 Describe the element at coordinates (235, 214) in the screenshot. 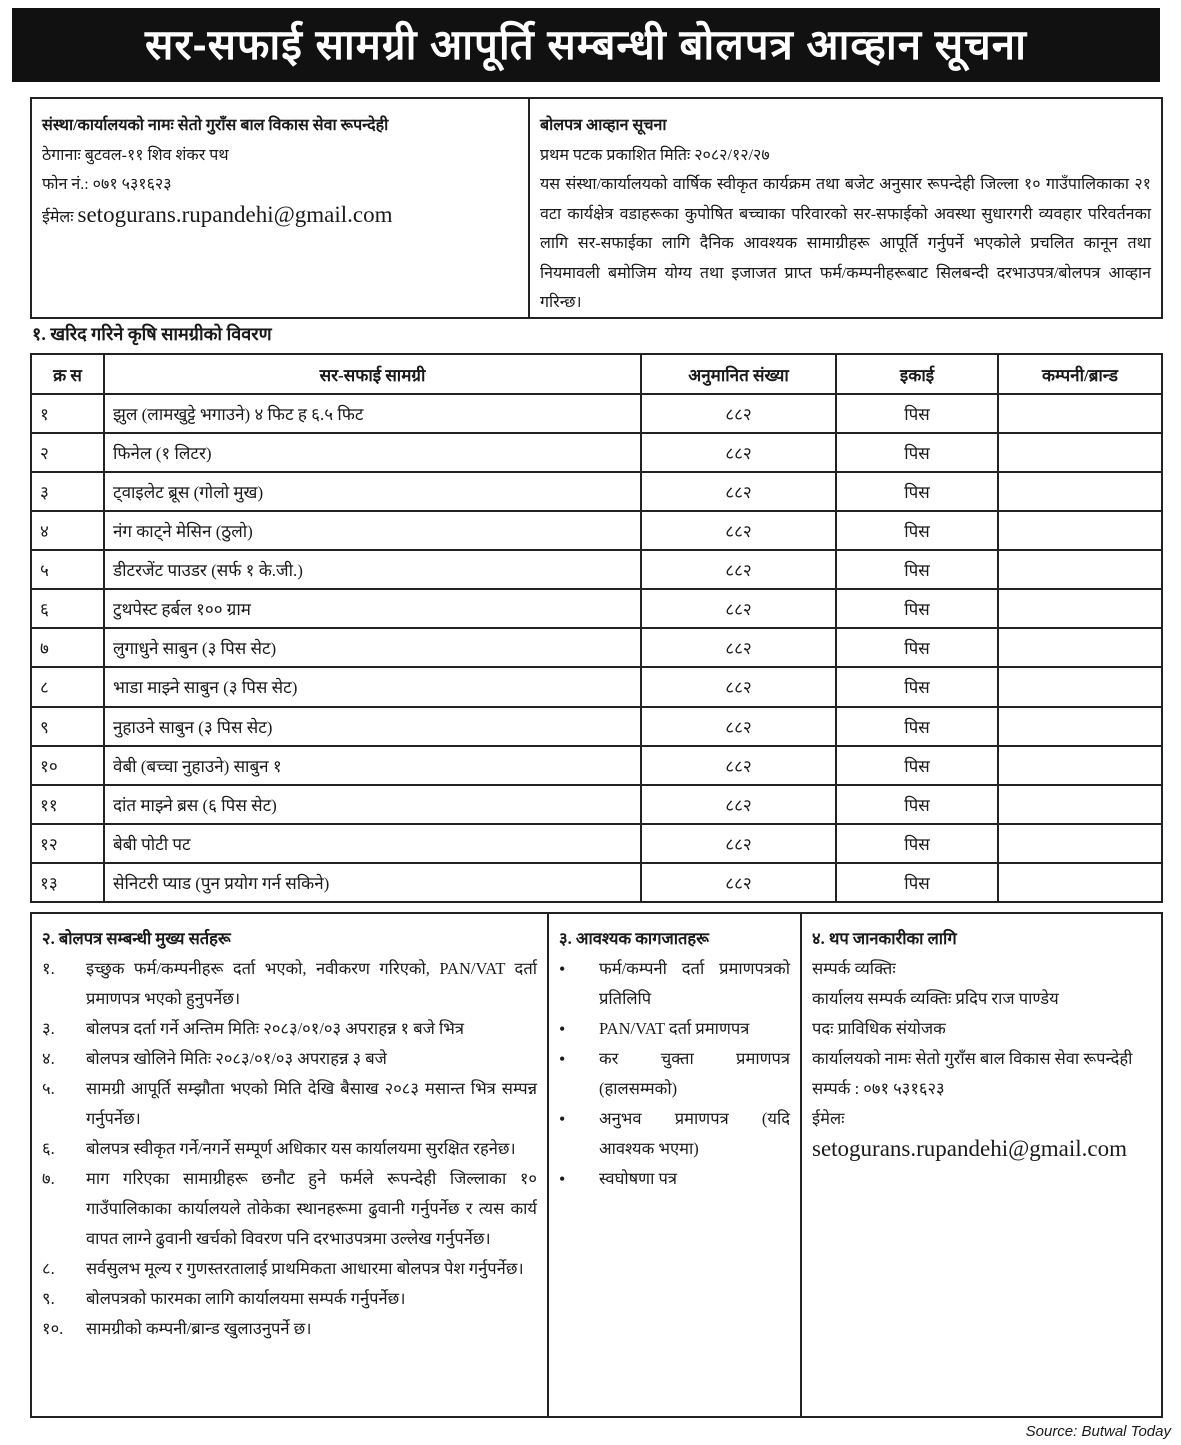

I see `org-email: setogurans.rupandehi@gmail.com` at that location.